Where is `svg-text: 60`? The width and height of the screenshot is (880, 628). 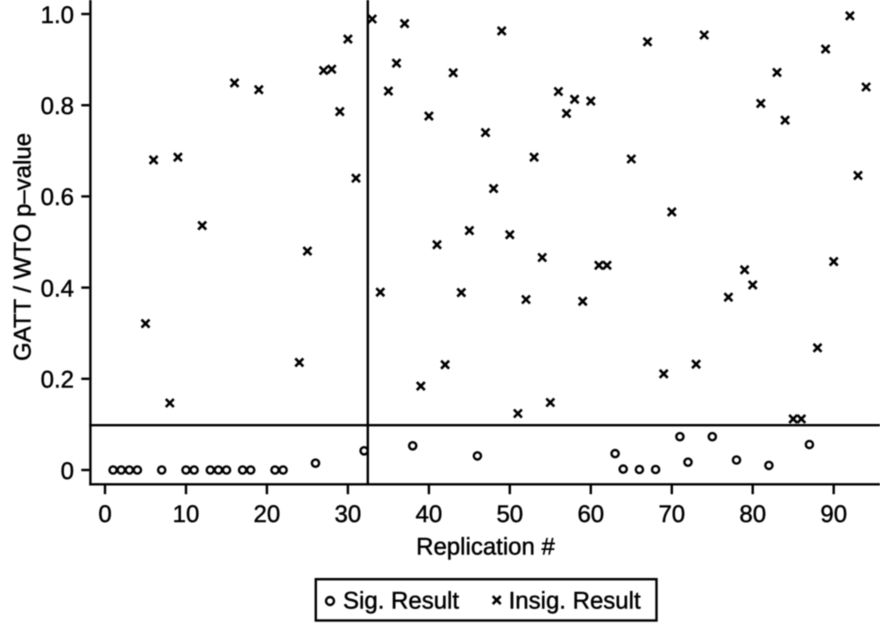
svg-text: 60 is located at coordinates (590, 514).